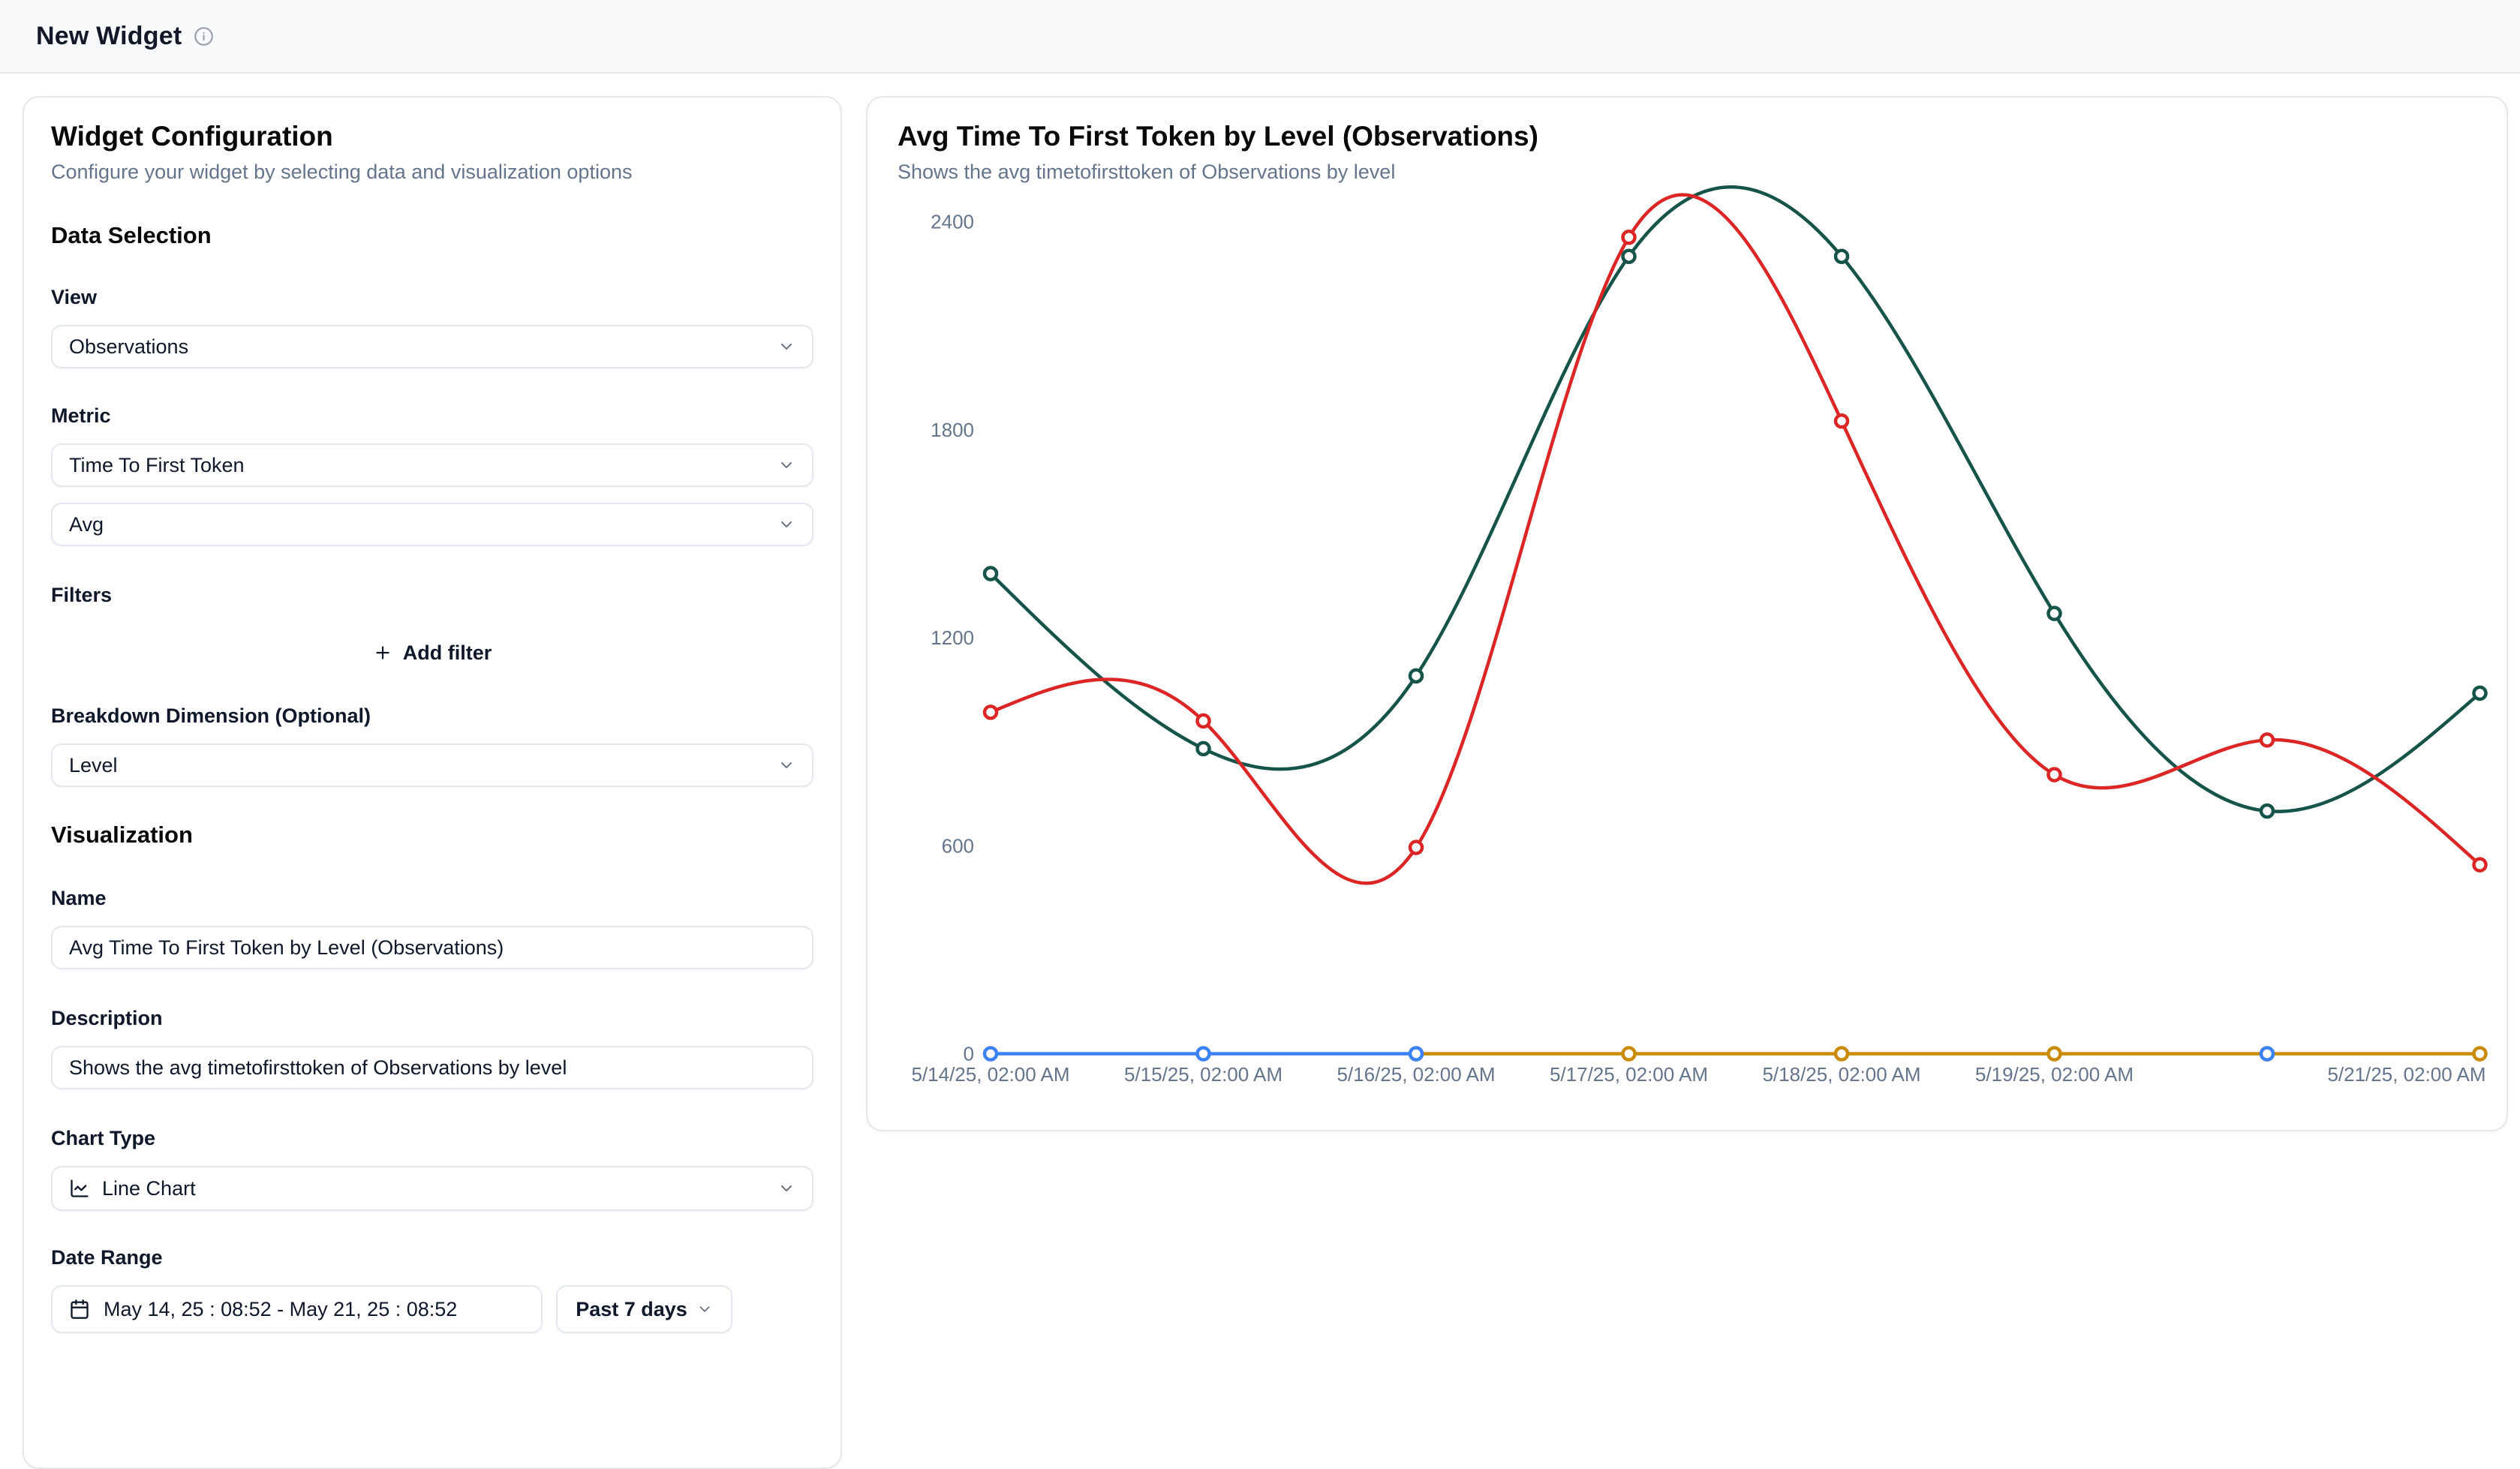 This screenshot has height=1469, width=2520. Describe the element at coordinates (432, 765) in the screenshot. I see `breakdown-dimension-select: Level` at that location.